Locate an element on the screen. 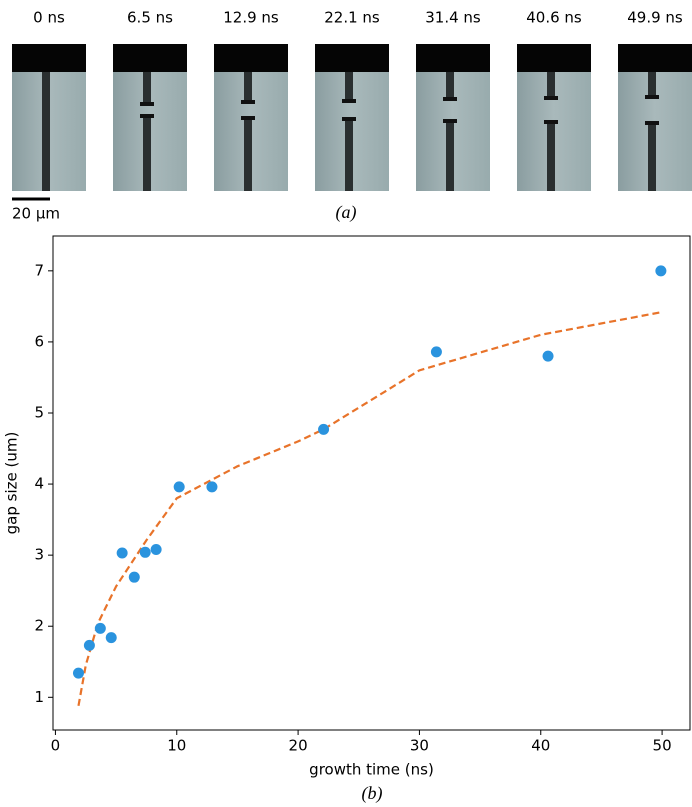 This screenshot has height=807, width=692. y-axis-label: gap size (um) is located at coordinates (12, 483).